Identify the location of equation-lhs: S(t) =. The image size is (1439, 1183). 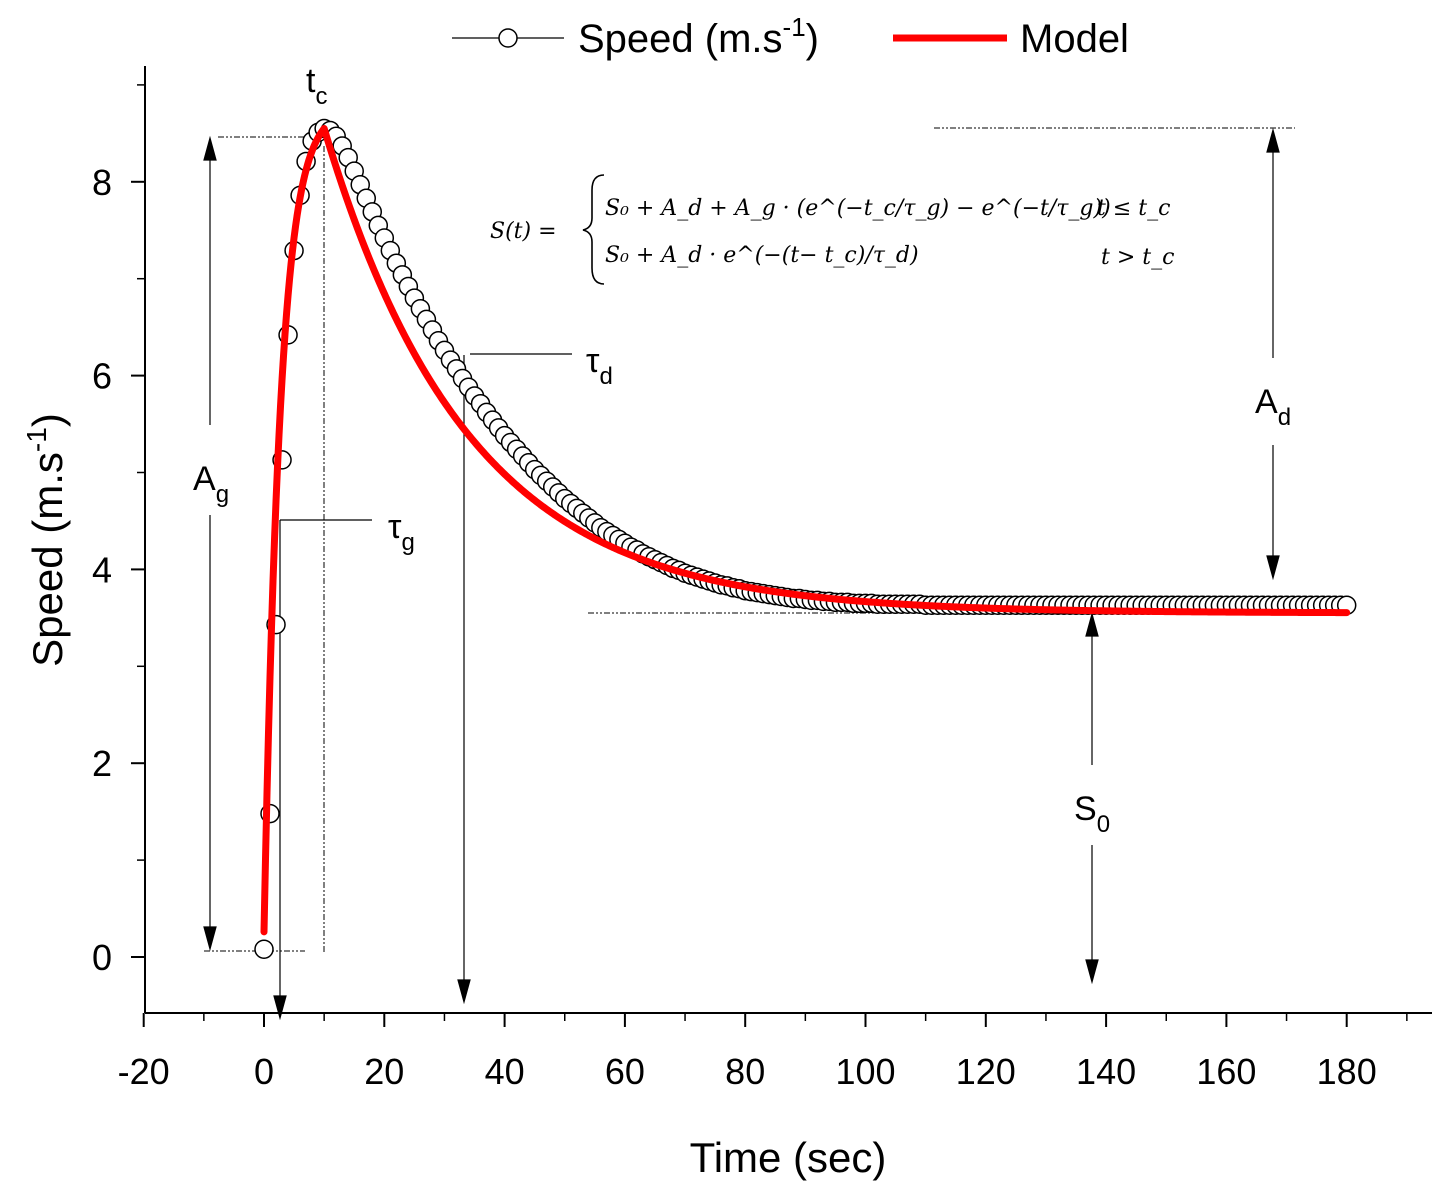
(523, 231).